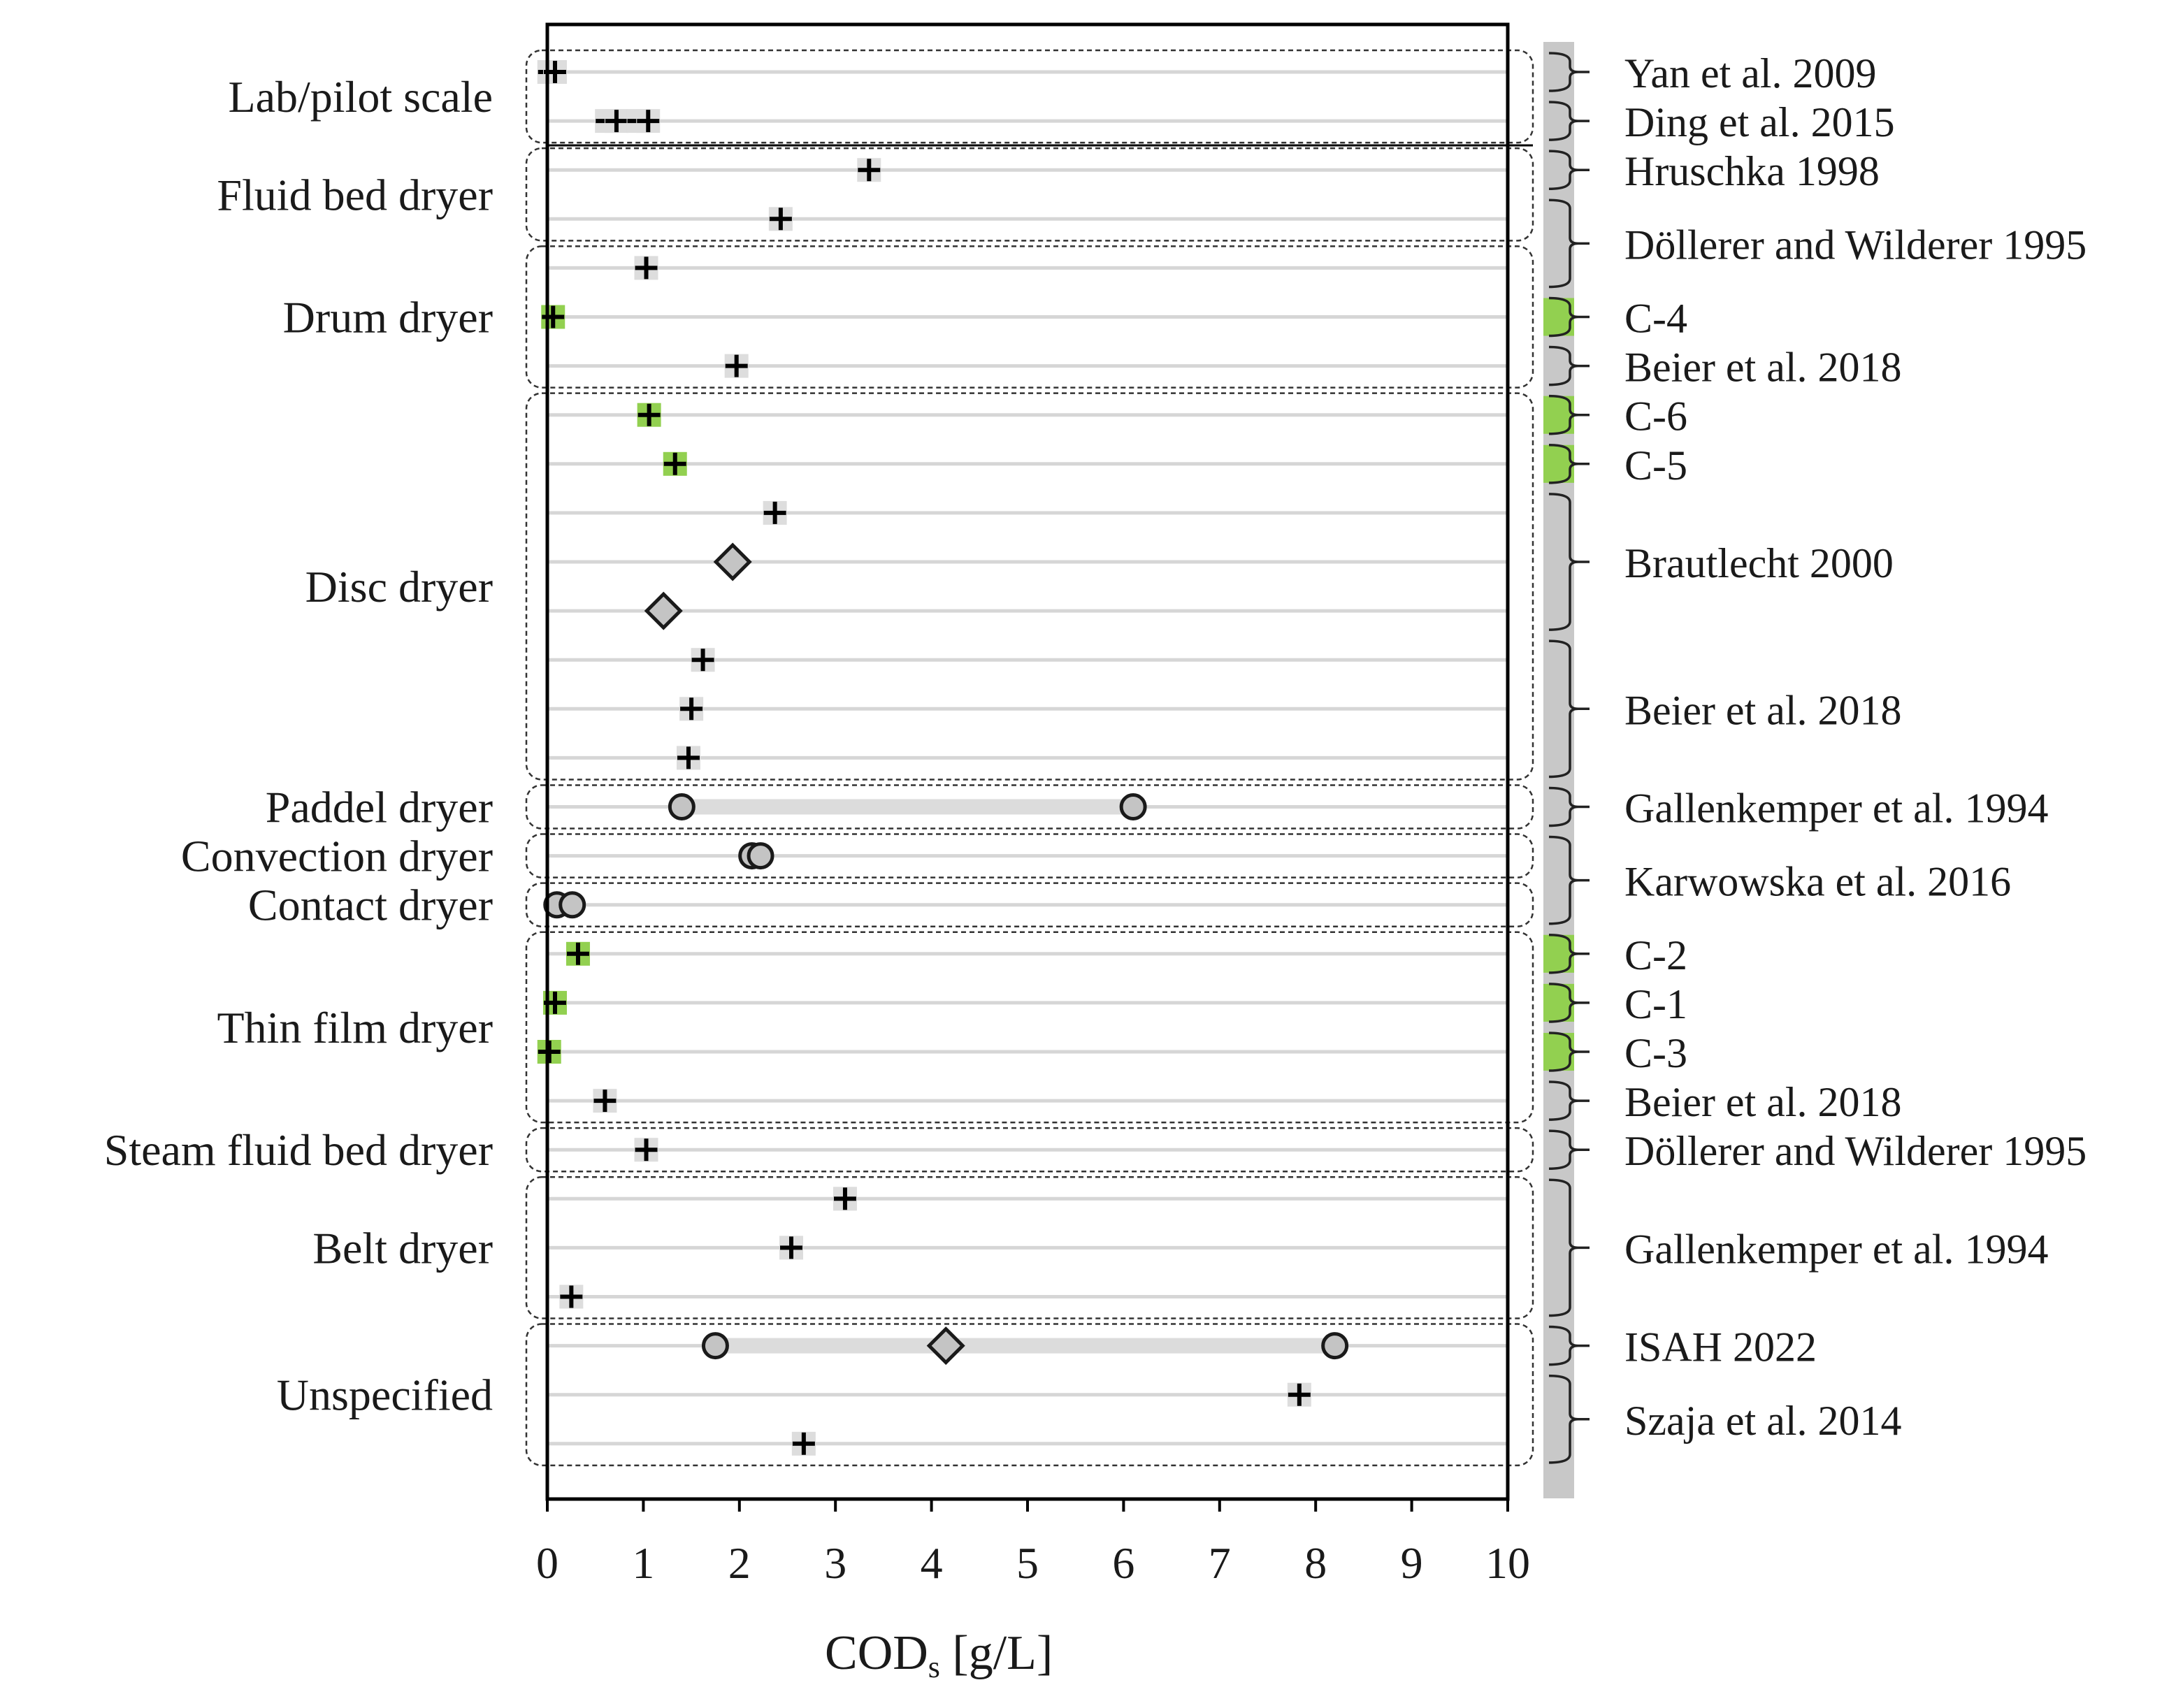 This screenshot has width=2162, height=1708. Describe the element at coordinates (370, 905) in the screenshot. I see `group-label: Contact dryer` at that location.